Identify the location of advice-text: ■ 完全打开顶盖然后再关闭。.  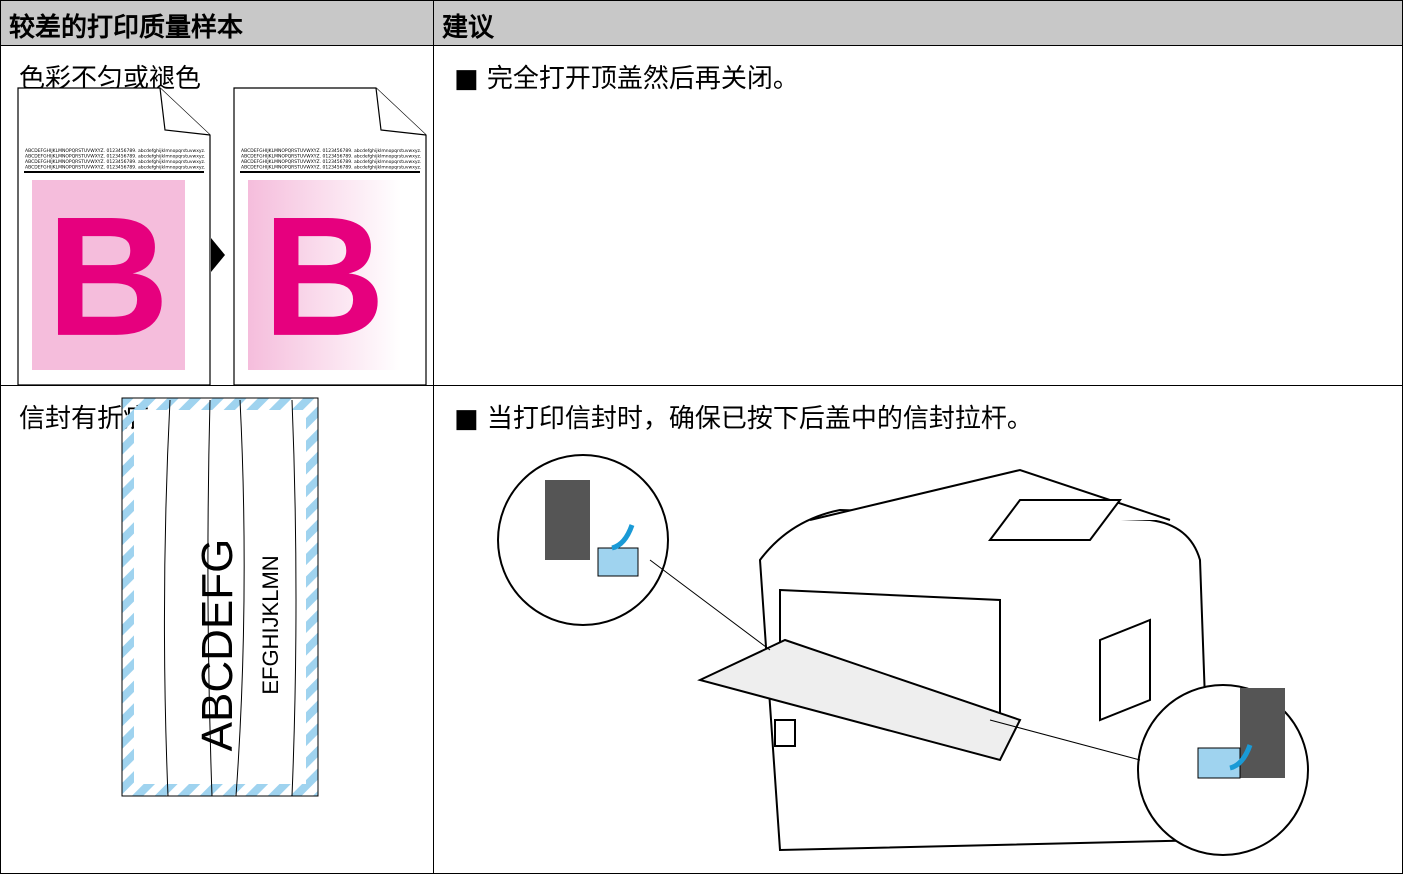
(626, 79).